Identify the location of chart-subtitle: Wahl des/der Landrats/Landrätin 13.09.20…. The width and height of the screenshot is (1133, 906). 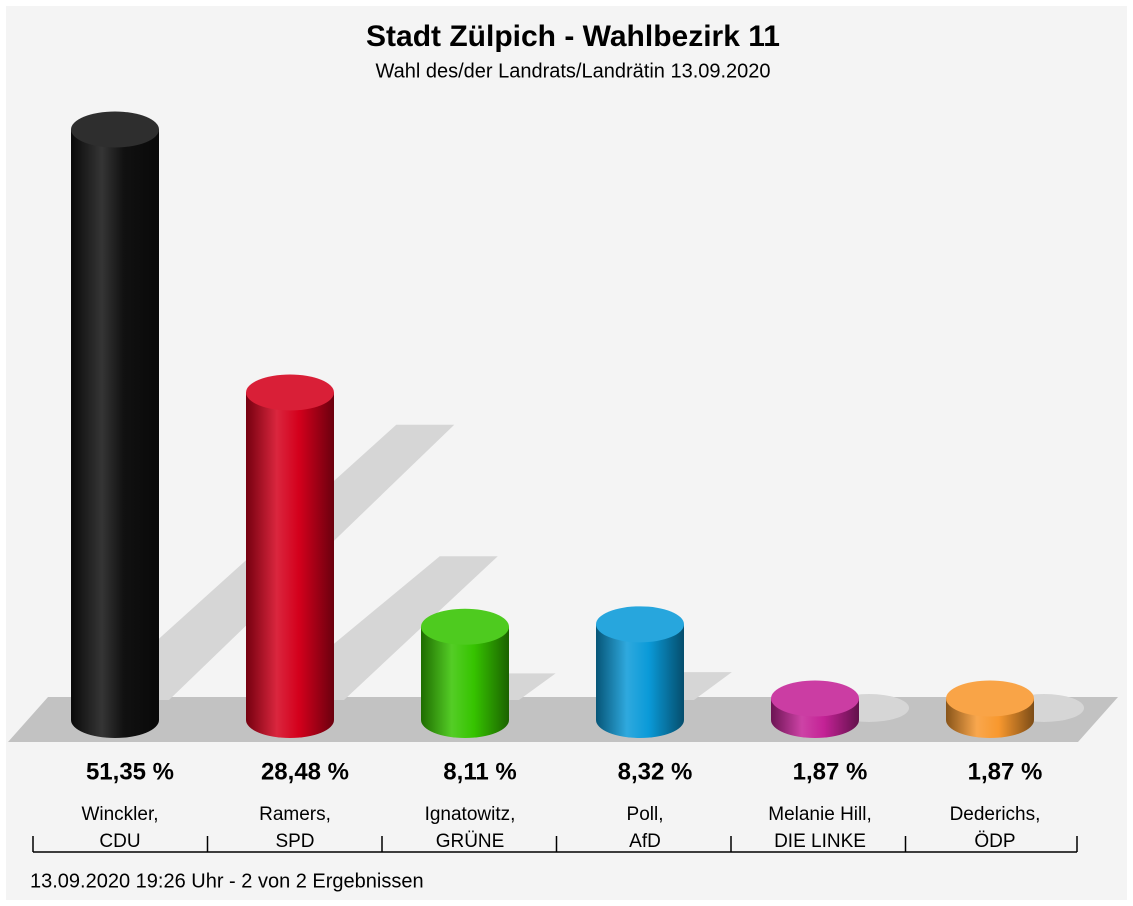
(572, 71).